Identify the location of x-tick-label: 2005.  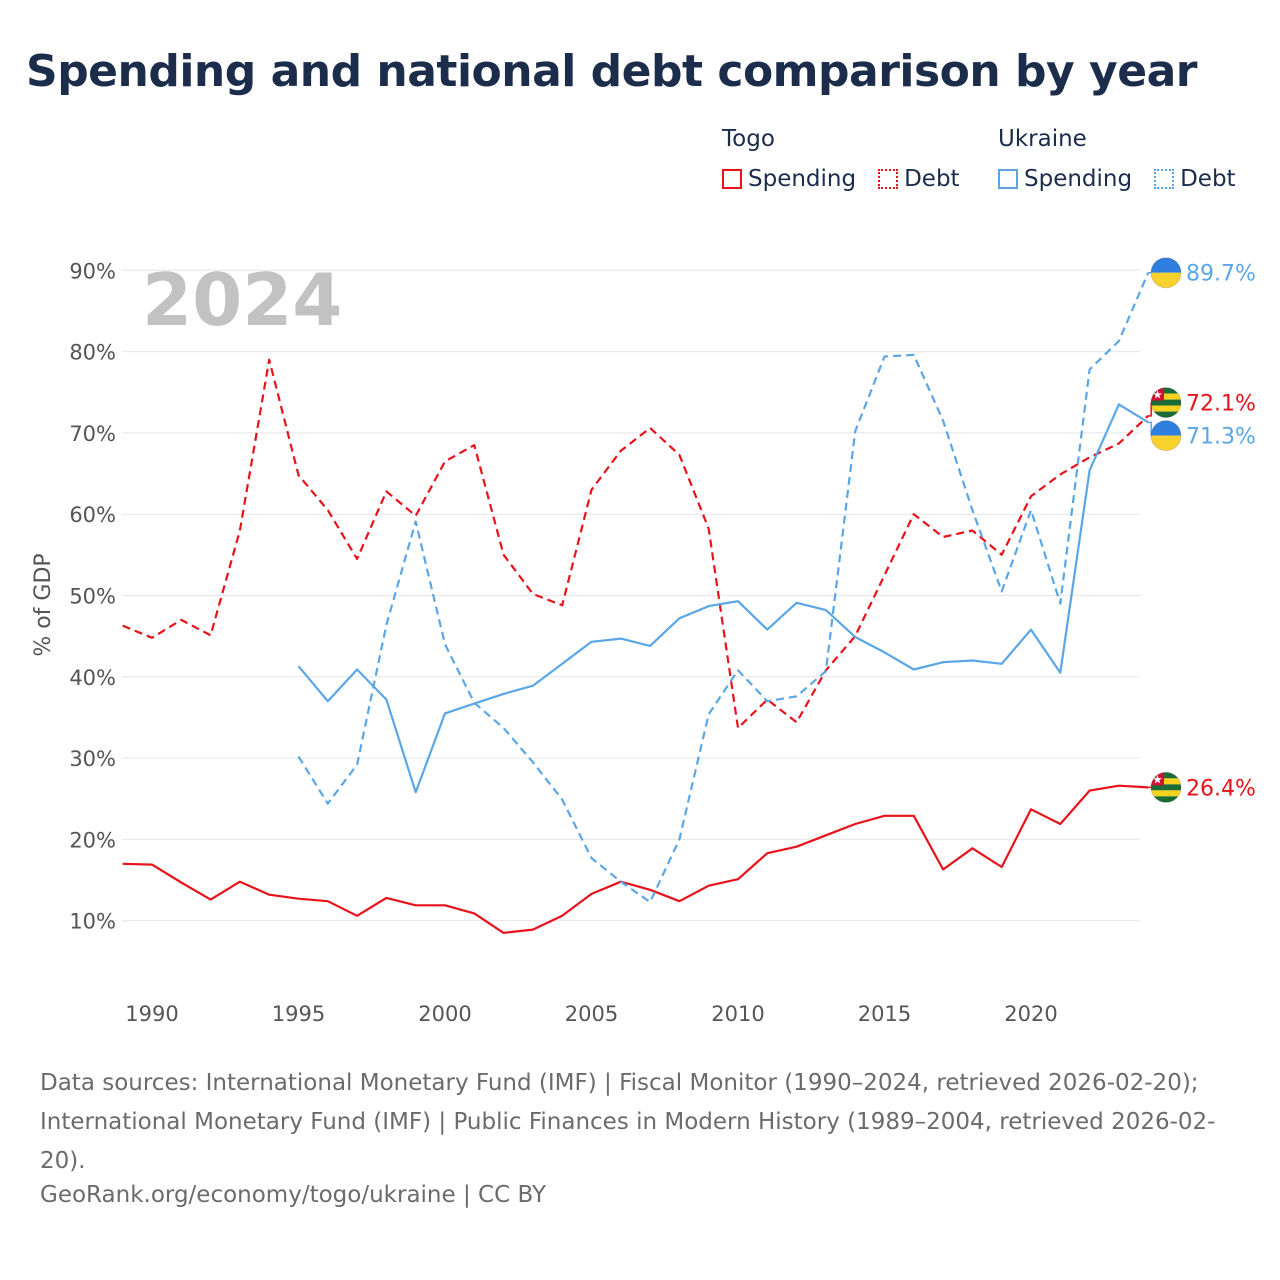
(591, 1014).